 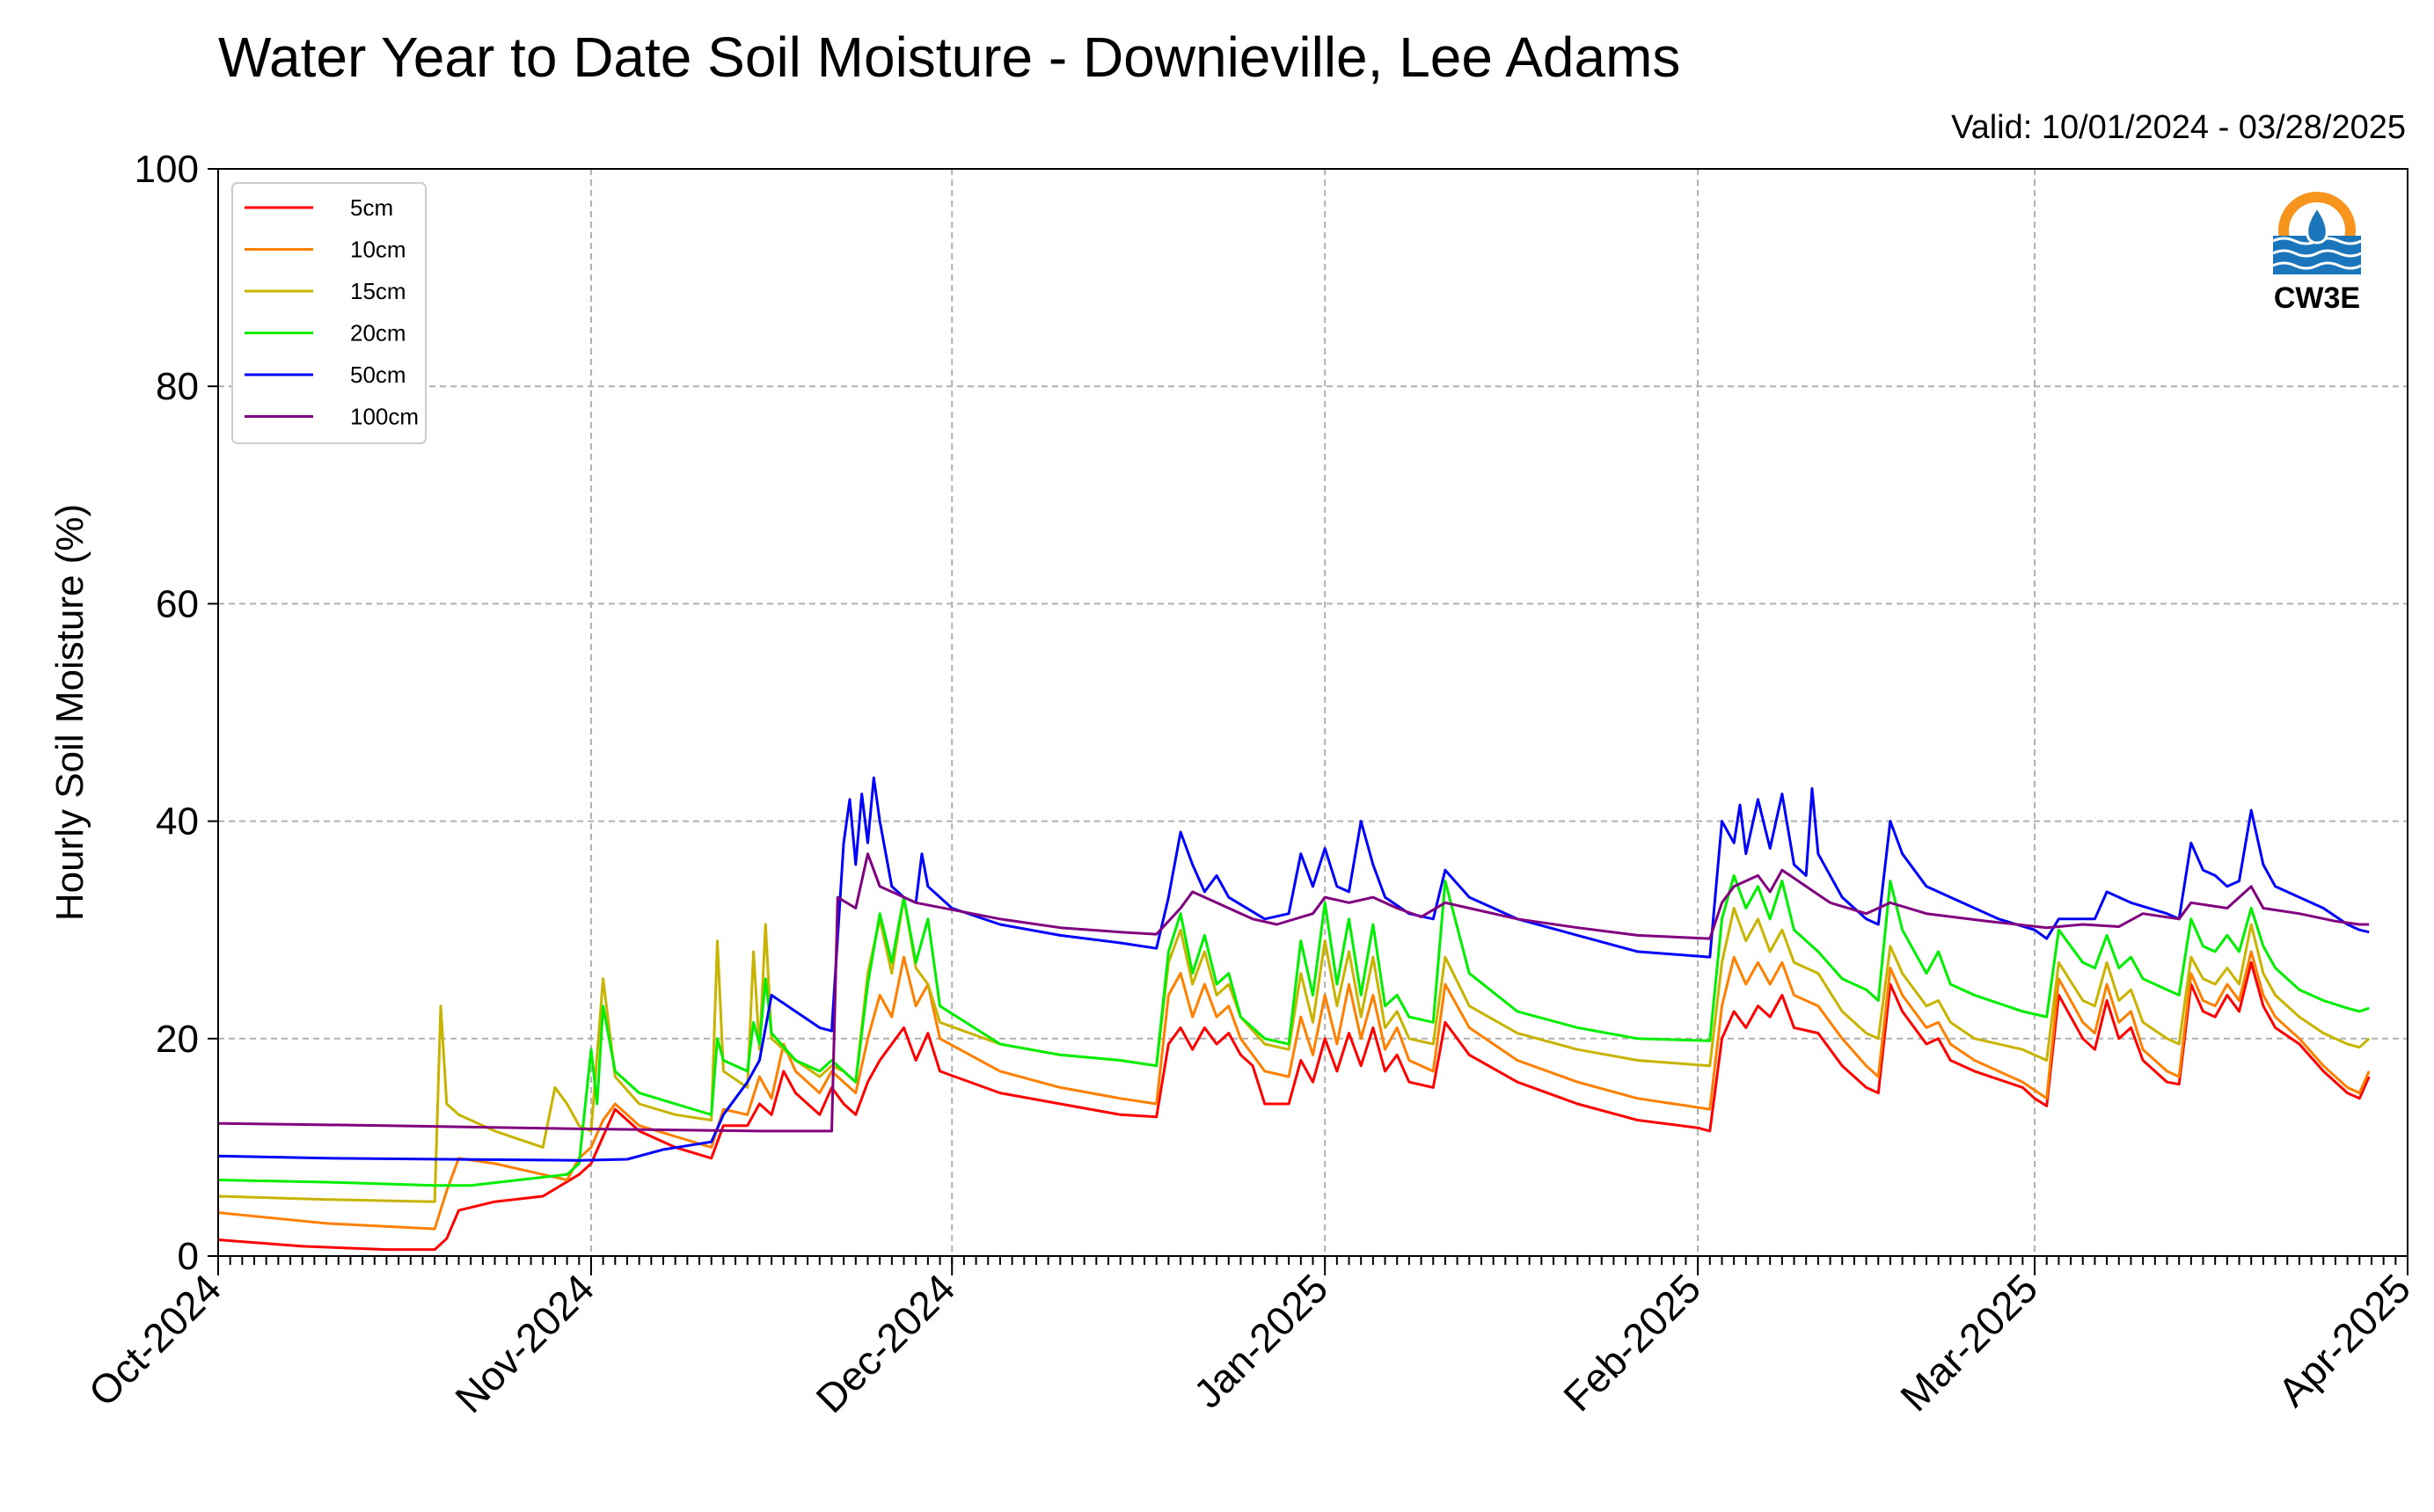 I want to click on y-tick-label: 60, so click(x=177, y=603).